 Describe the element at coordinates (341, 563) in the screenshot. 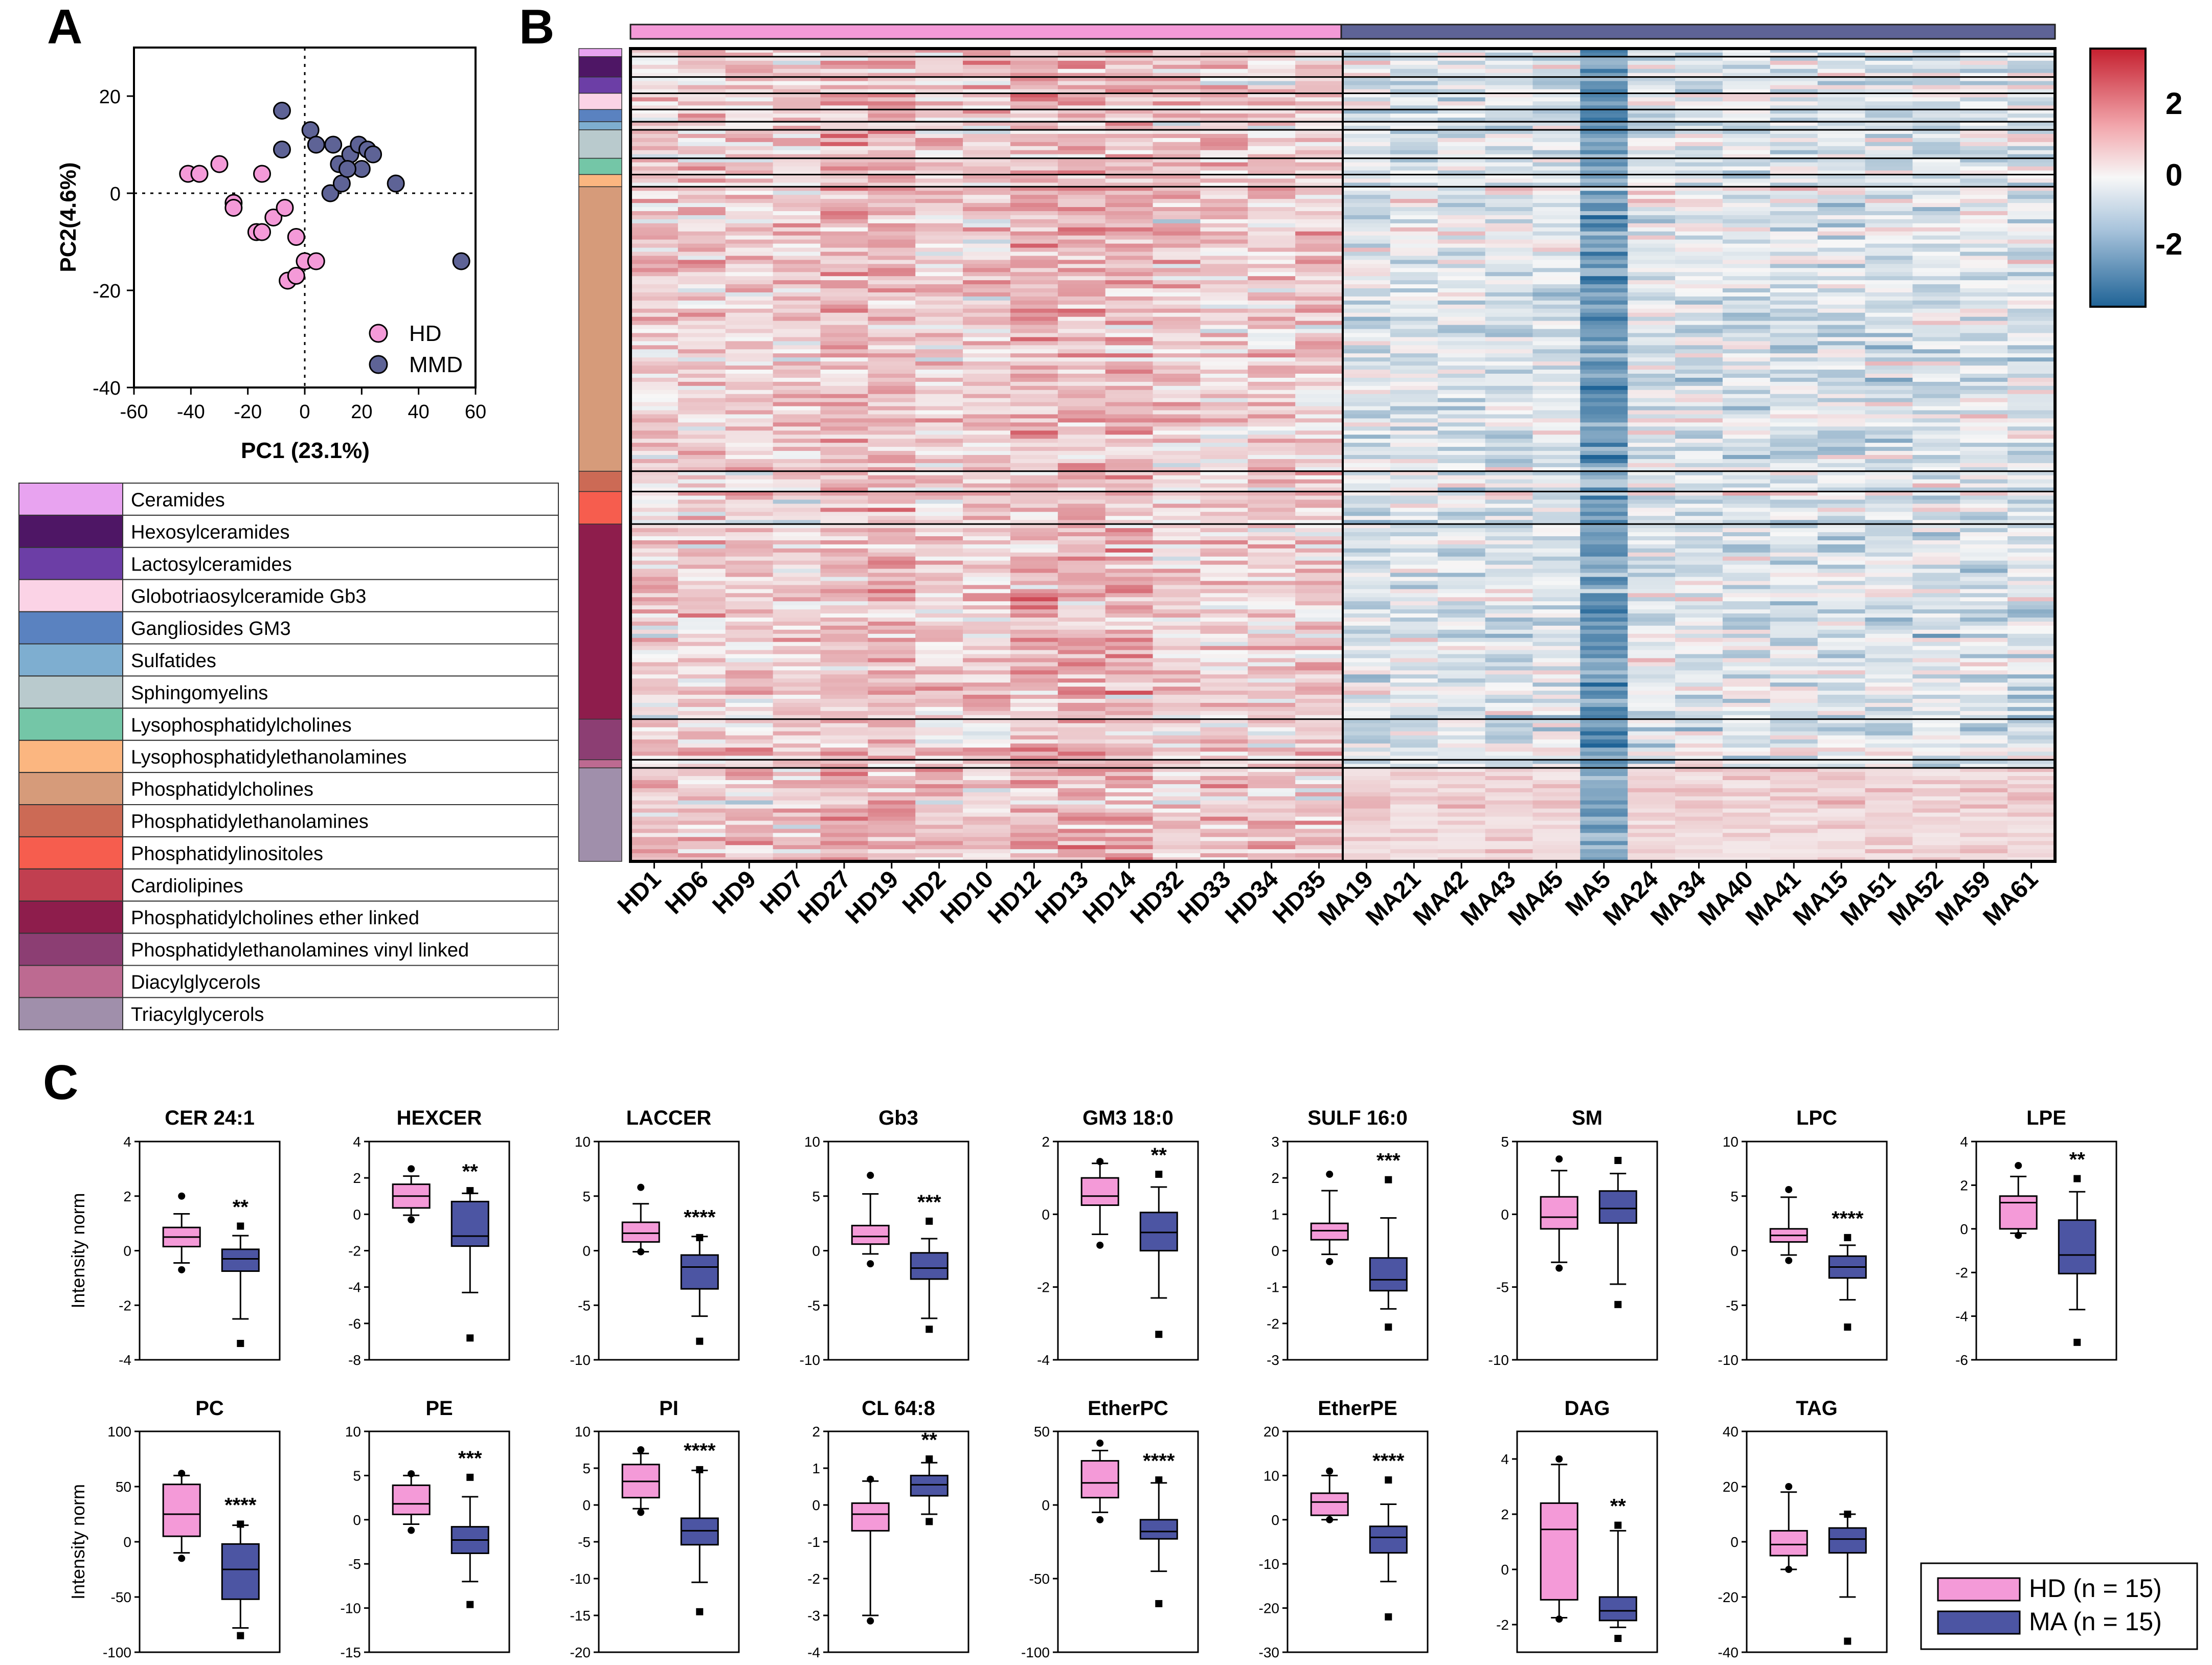

I see `class-legend-cell` at that location.